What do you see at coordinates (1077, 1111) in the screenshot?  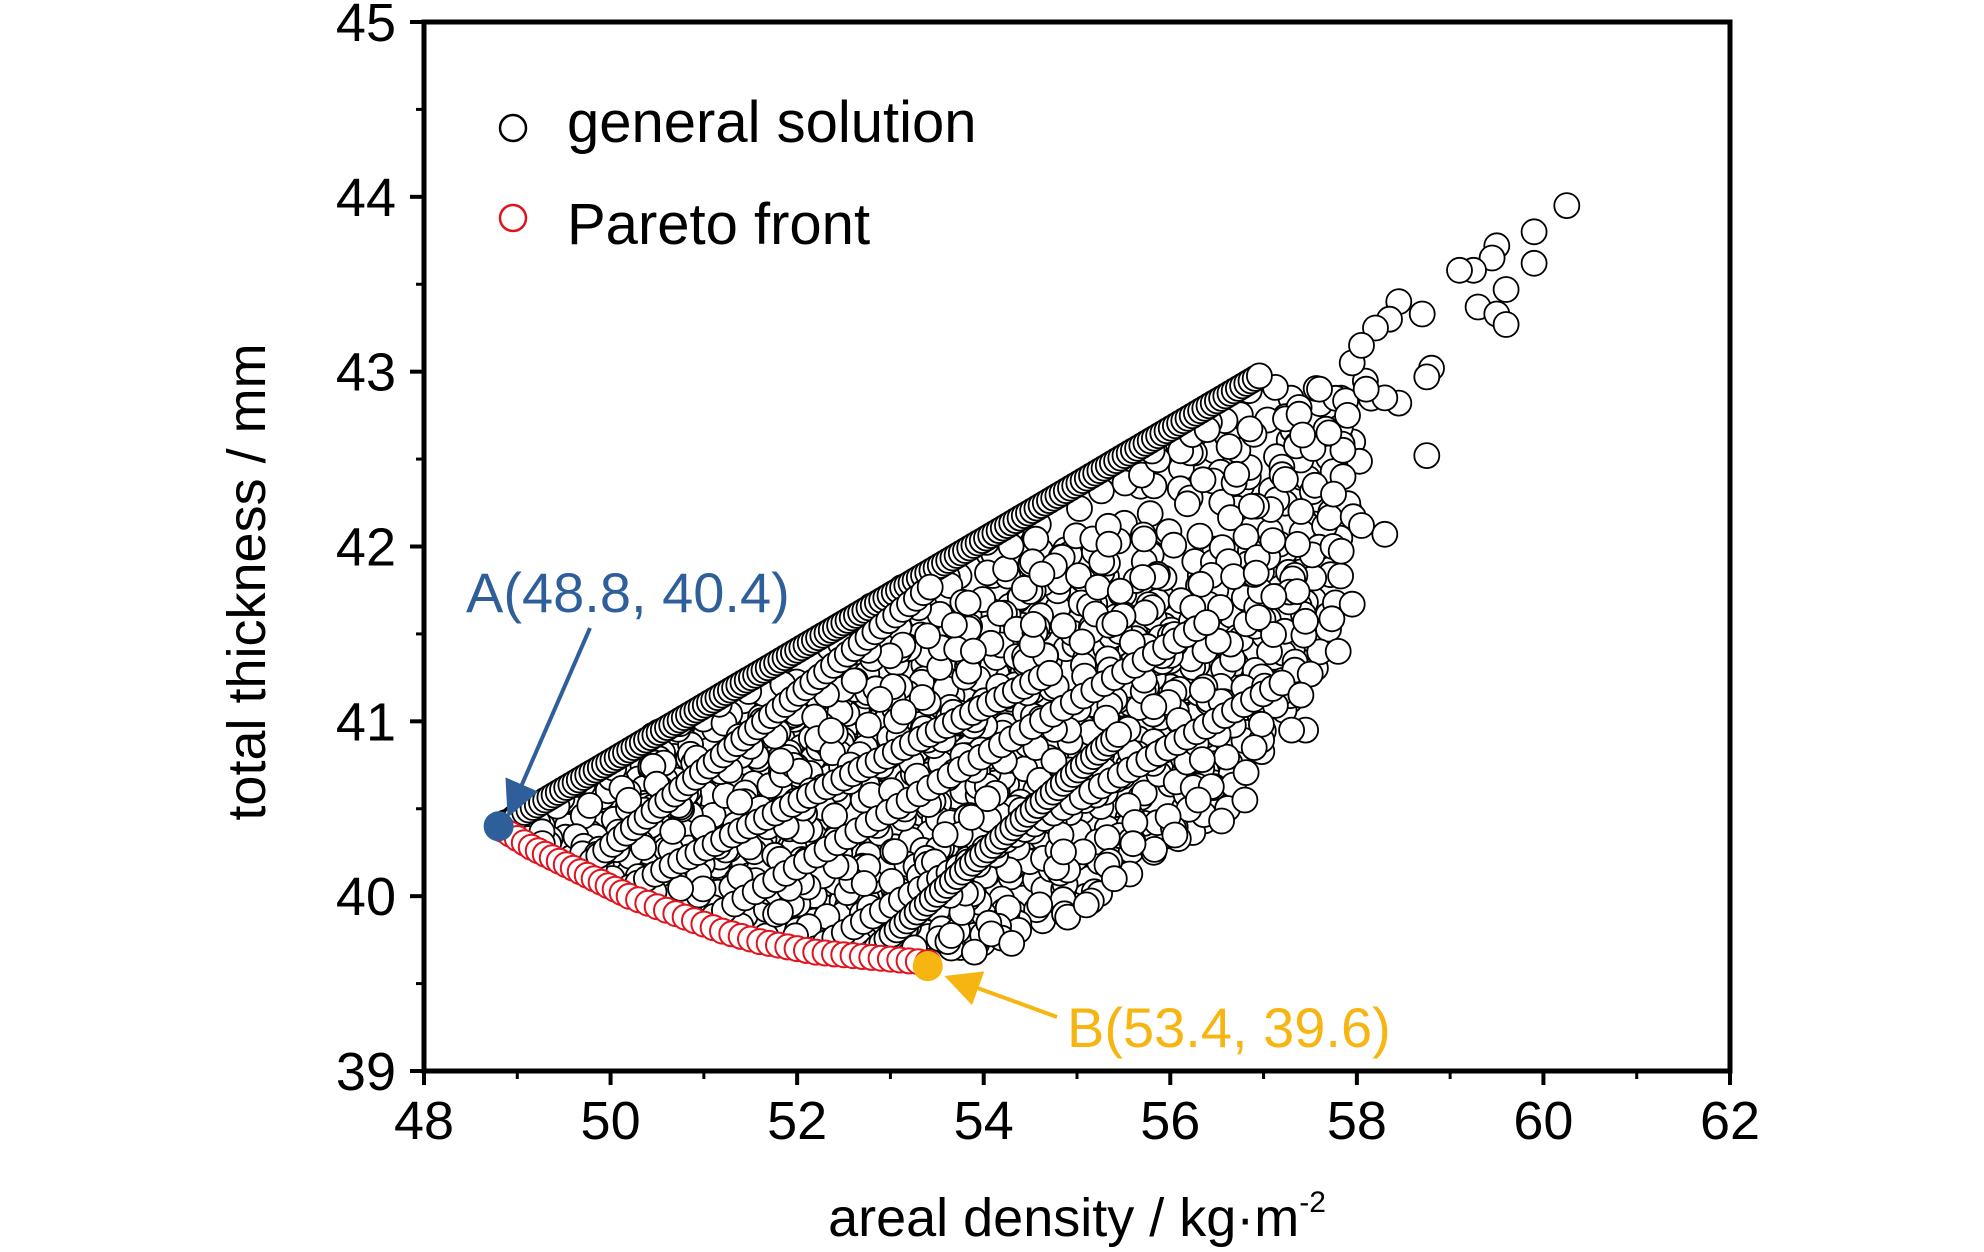 I see `x-axis-ticks: 48 50 52 54 56 58 60 62` at bounding box center [1077, 1111].